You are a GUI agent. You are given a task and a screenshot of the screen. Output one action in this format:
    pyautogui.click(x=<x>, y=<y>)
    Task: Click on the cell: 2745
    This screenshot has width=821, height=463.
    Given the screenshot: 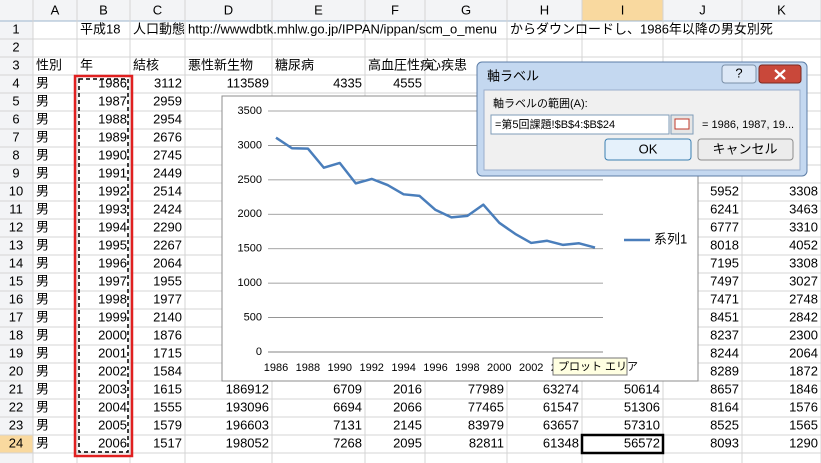 What is the action you would take?
    pyautogui.click(x=167, y=154)
    